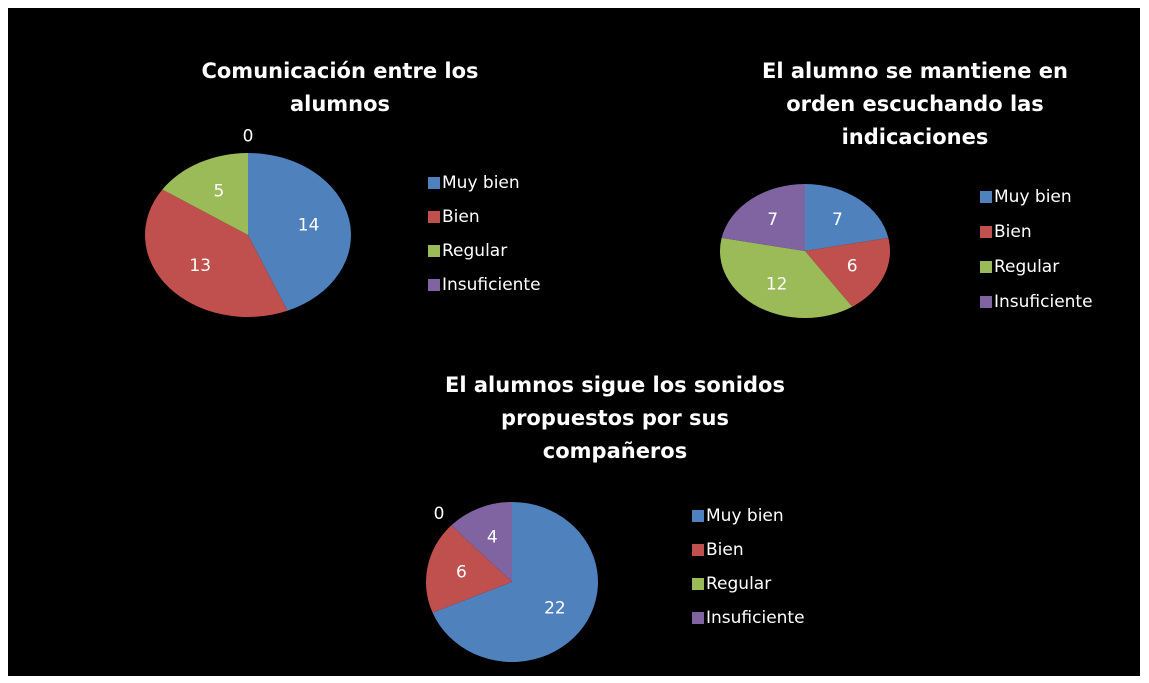 This screenshot has width=1149, height=683. Describe the element at coordinates (615, 385) in the screenshot. I see `chart-title: El alumnos sigue los sonidos` at that location.